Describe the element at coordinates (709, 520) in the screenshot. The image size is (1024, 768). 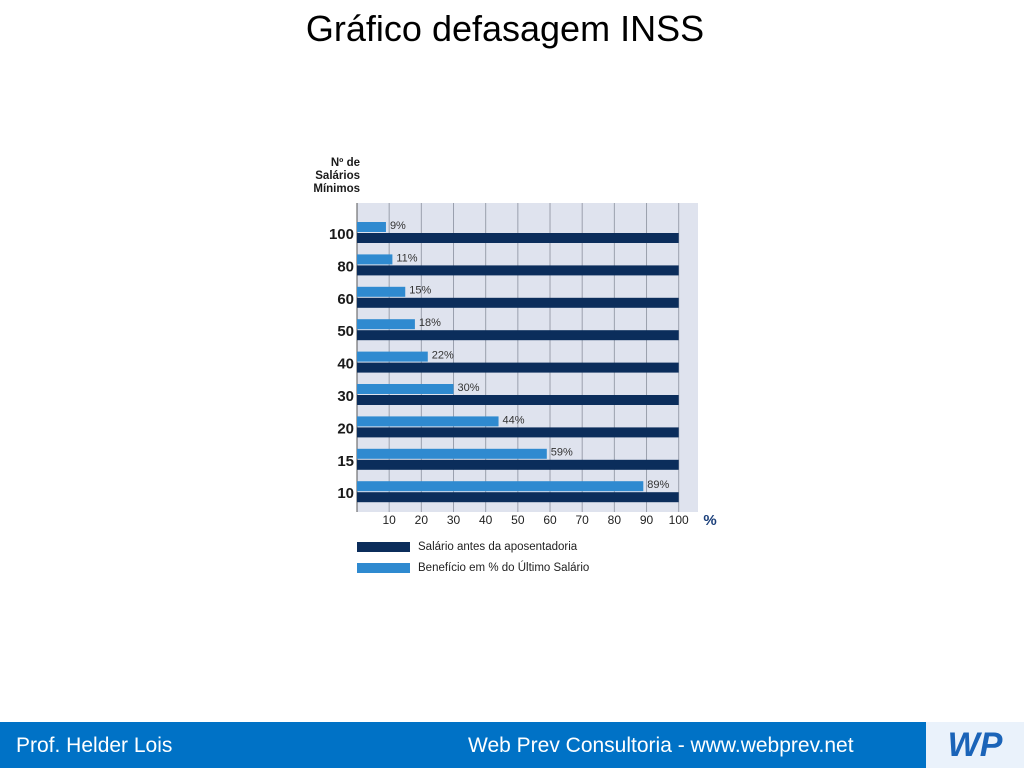
I see `x-axis-label: %` at that location.